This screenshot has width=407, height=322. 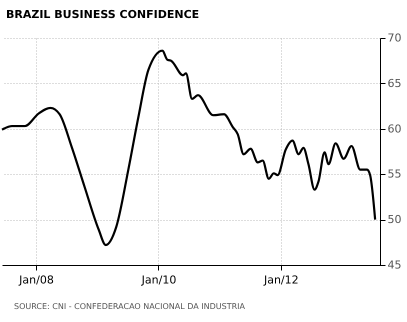 I want to click on y-tick-label: 50, so click(x=395, y=219).